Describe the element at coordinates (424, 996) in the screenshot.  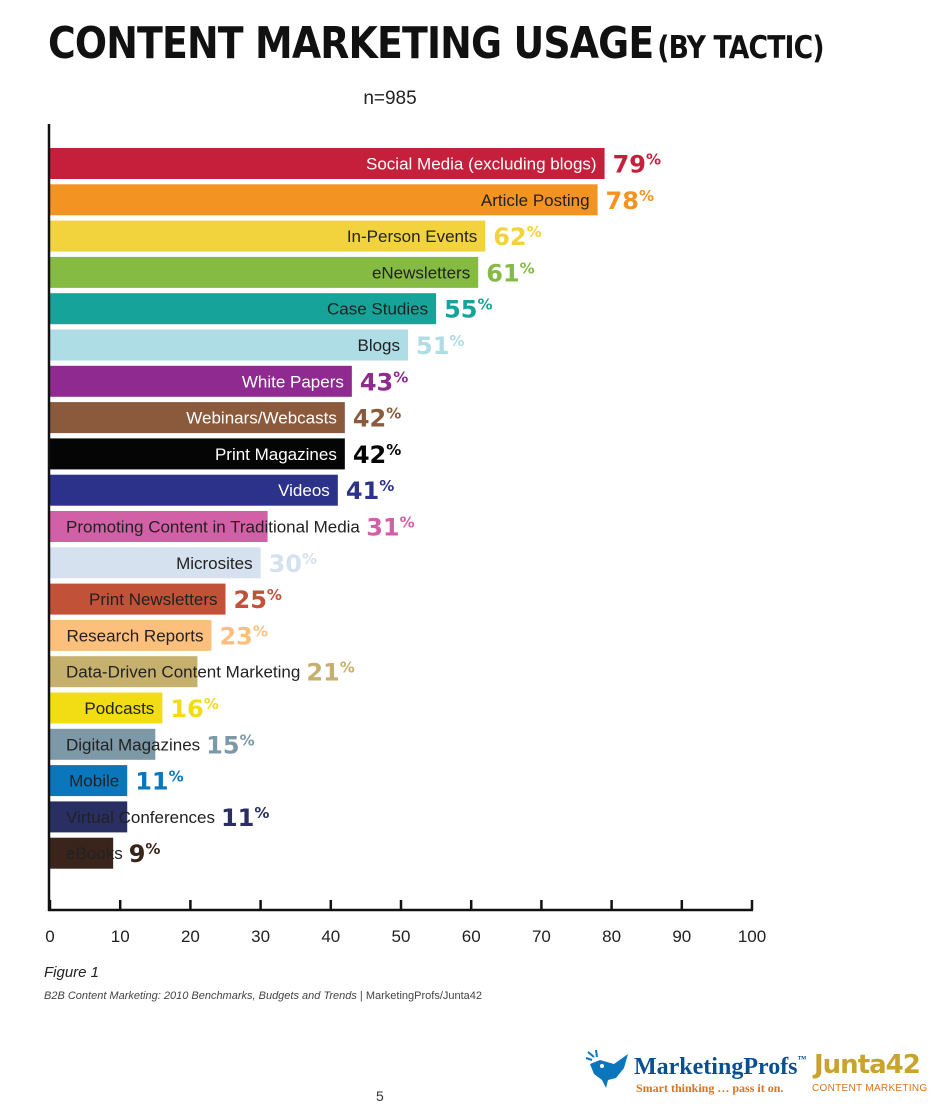
I see `source-org: MarketingProfs/Junta42` at that location.